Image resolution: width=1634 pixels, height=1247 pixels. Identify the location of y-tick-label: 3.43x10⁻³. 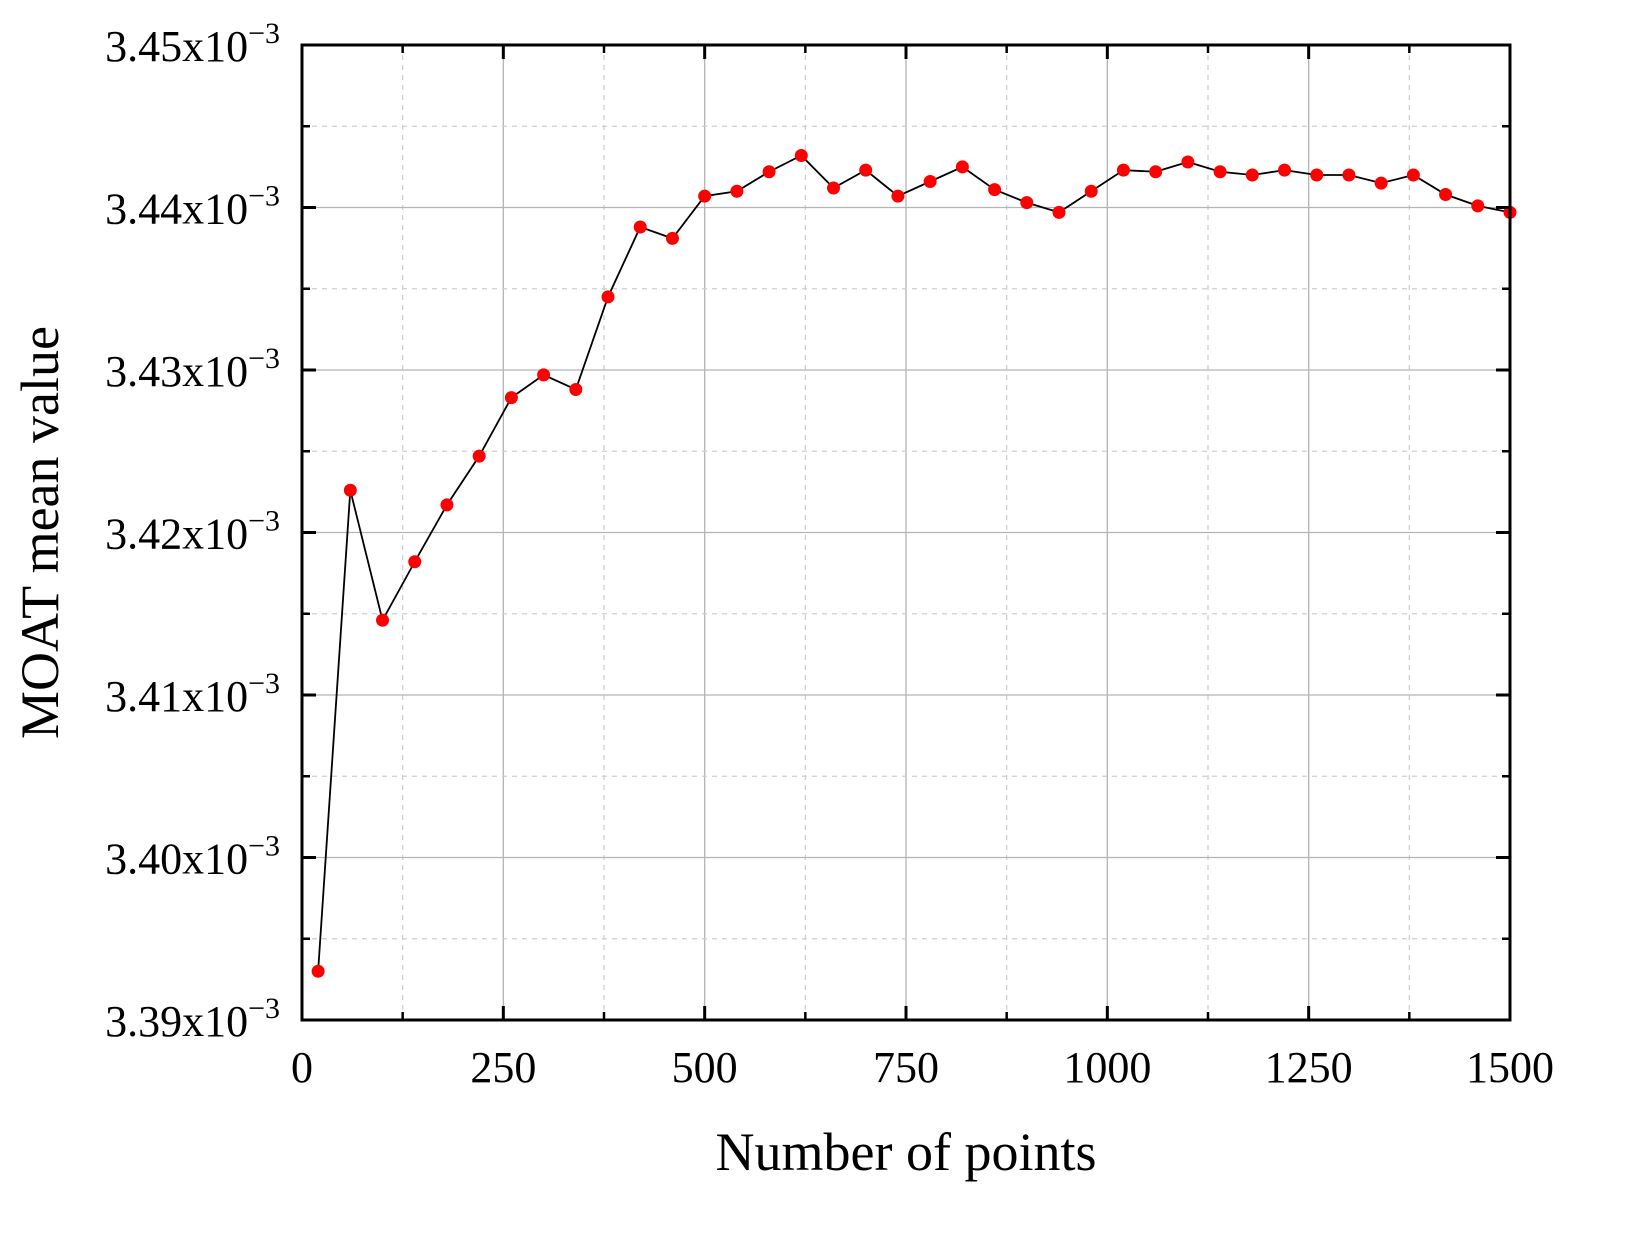
(192, 369).